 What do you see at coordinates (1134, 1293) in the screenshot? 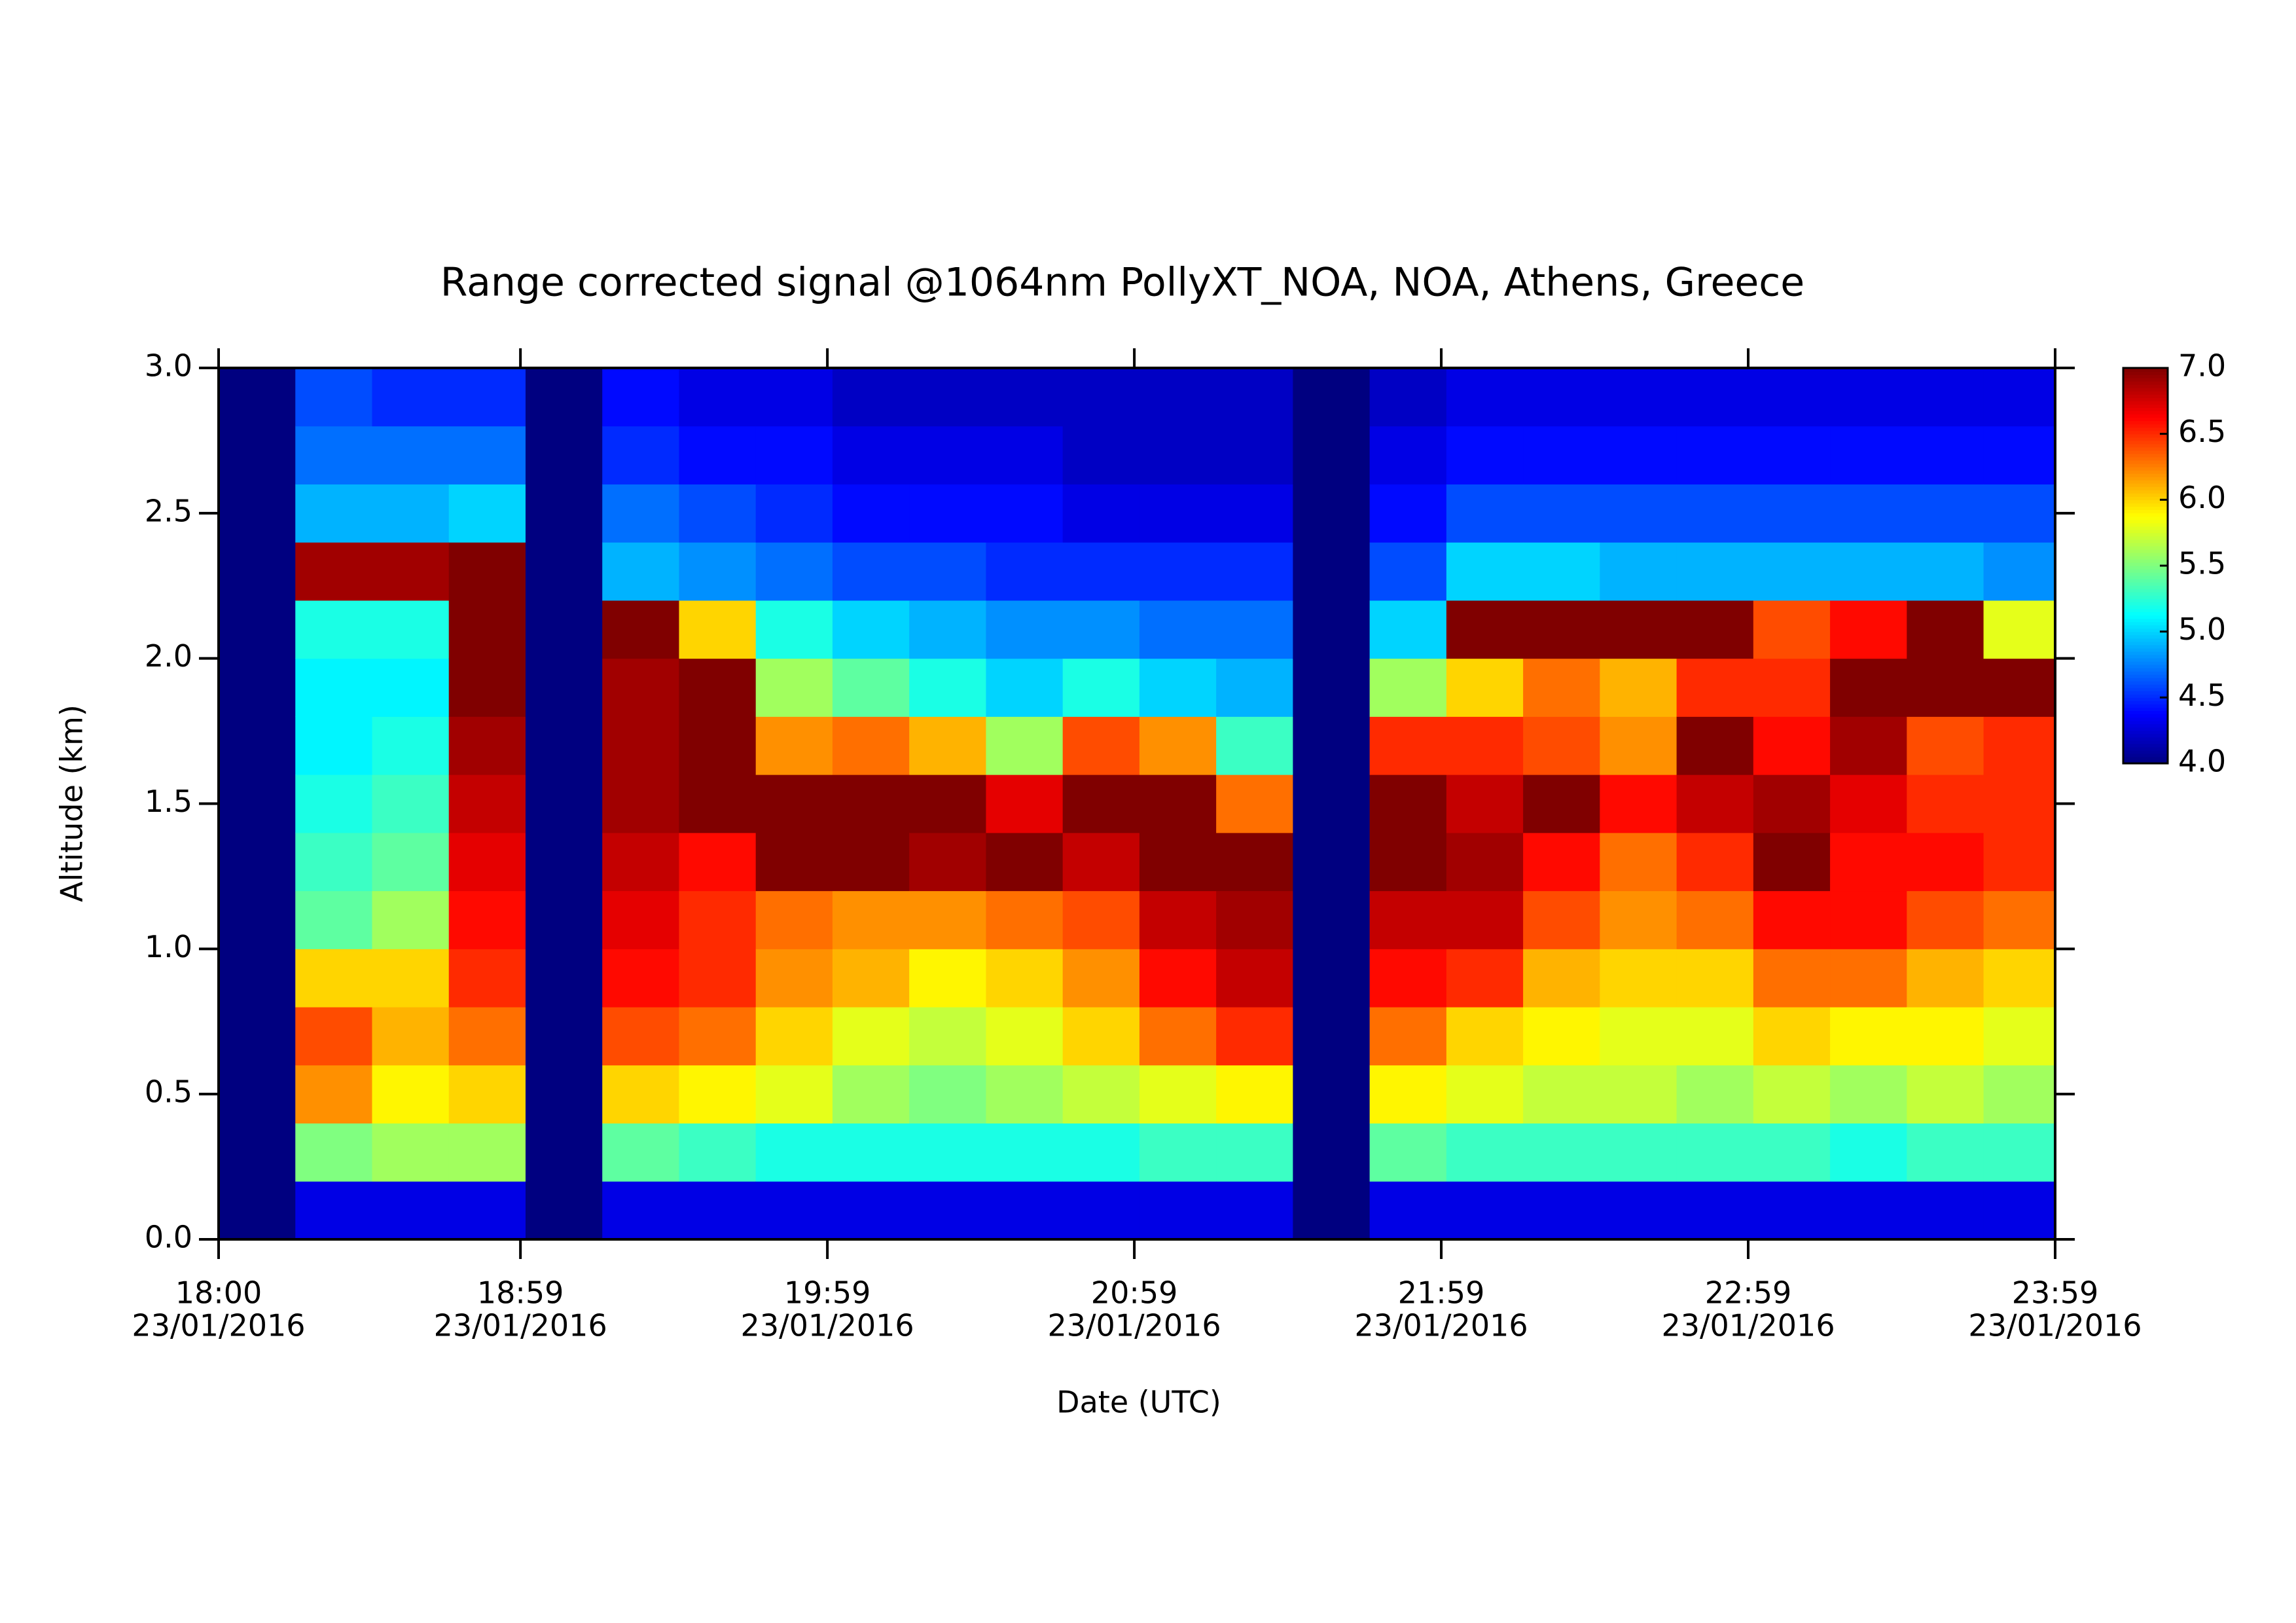
I see `x-tick-label: 20:59` at bounding box center [1134, 1293].